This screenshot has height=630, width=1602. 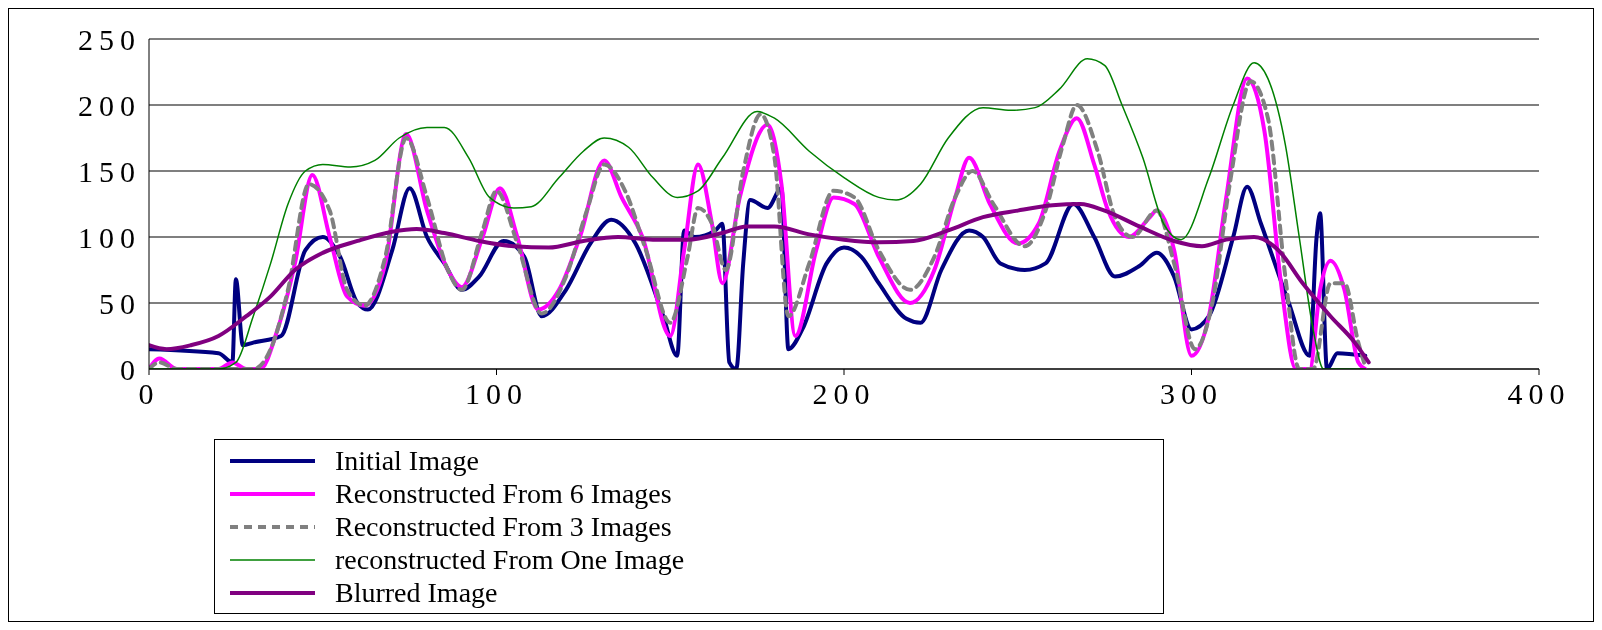 I want to click on legend-label: Reconstructed From 3 Images, so click(x=503, y=526).